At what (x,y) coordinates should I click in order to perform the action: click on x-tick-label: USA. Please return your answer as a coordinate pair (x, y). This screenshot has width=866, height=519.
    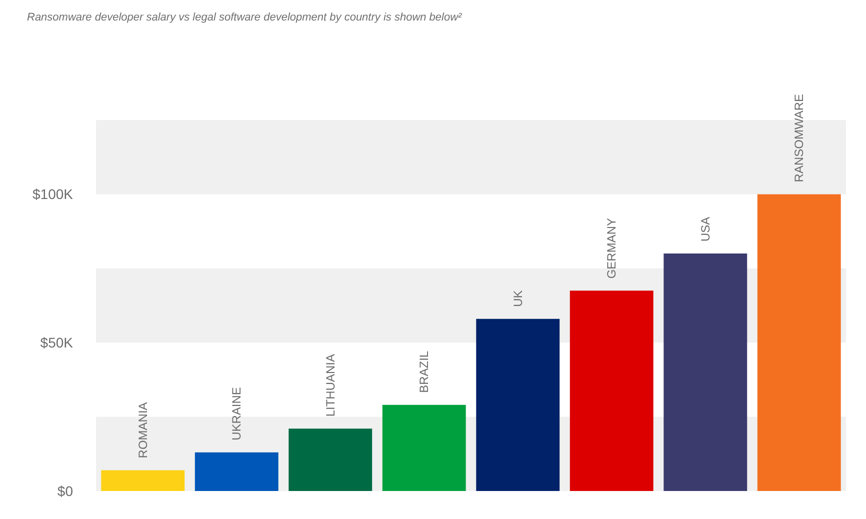
    Looking at the image, I should click on (705, 229).